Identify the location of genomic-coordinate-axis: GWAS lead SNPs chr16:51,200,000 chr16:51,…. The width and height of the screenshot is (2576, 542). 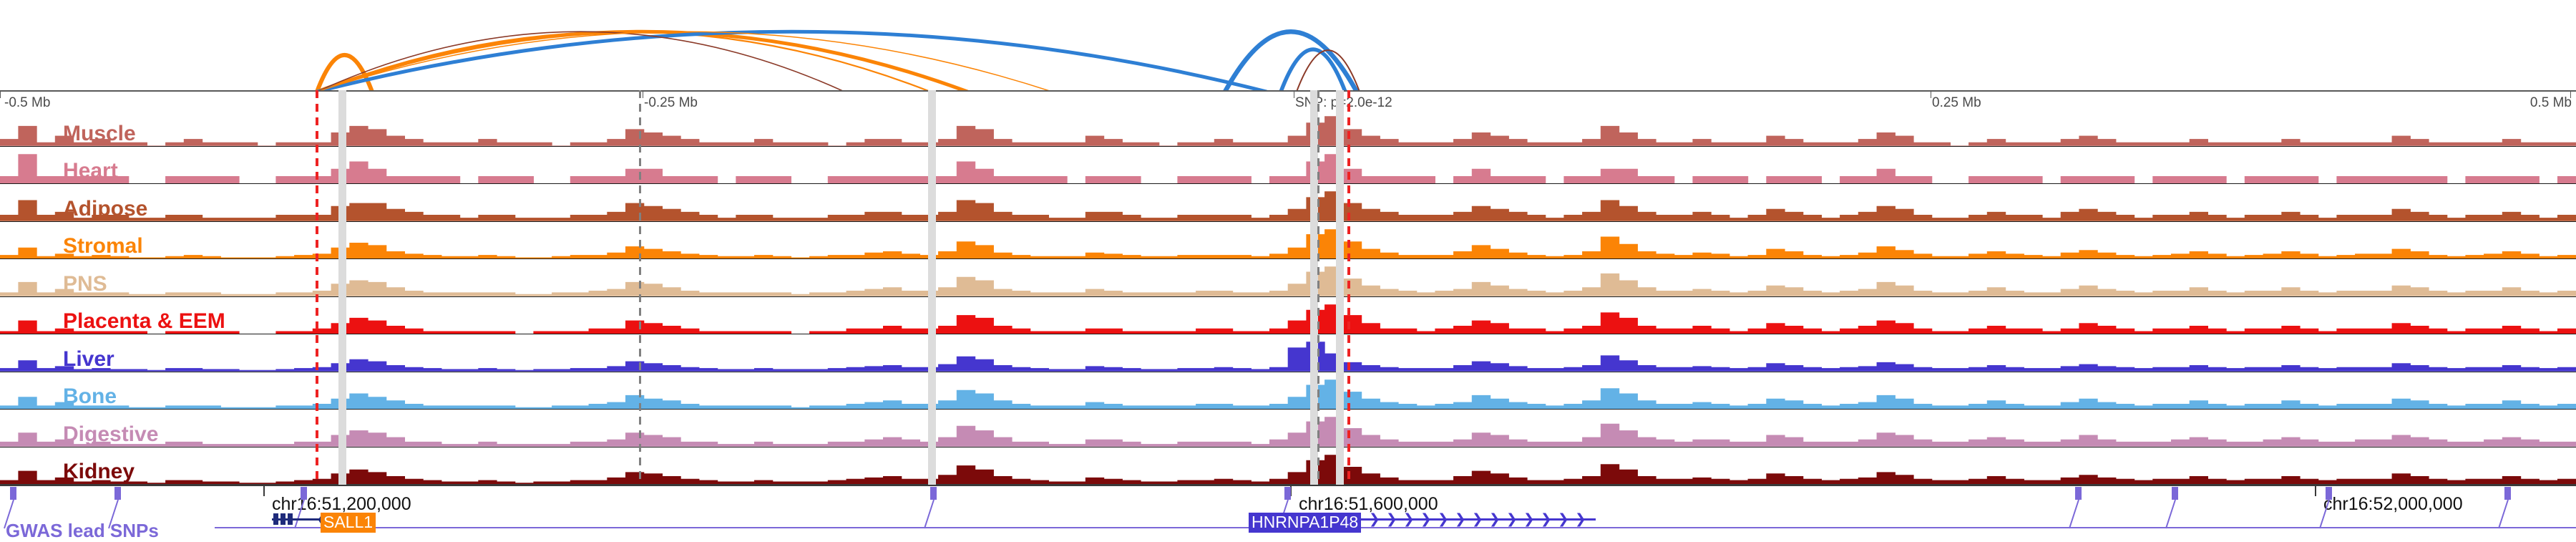
(1288, 512).